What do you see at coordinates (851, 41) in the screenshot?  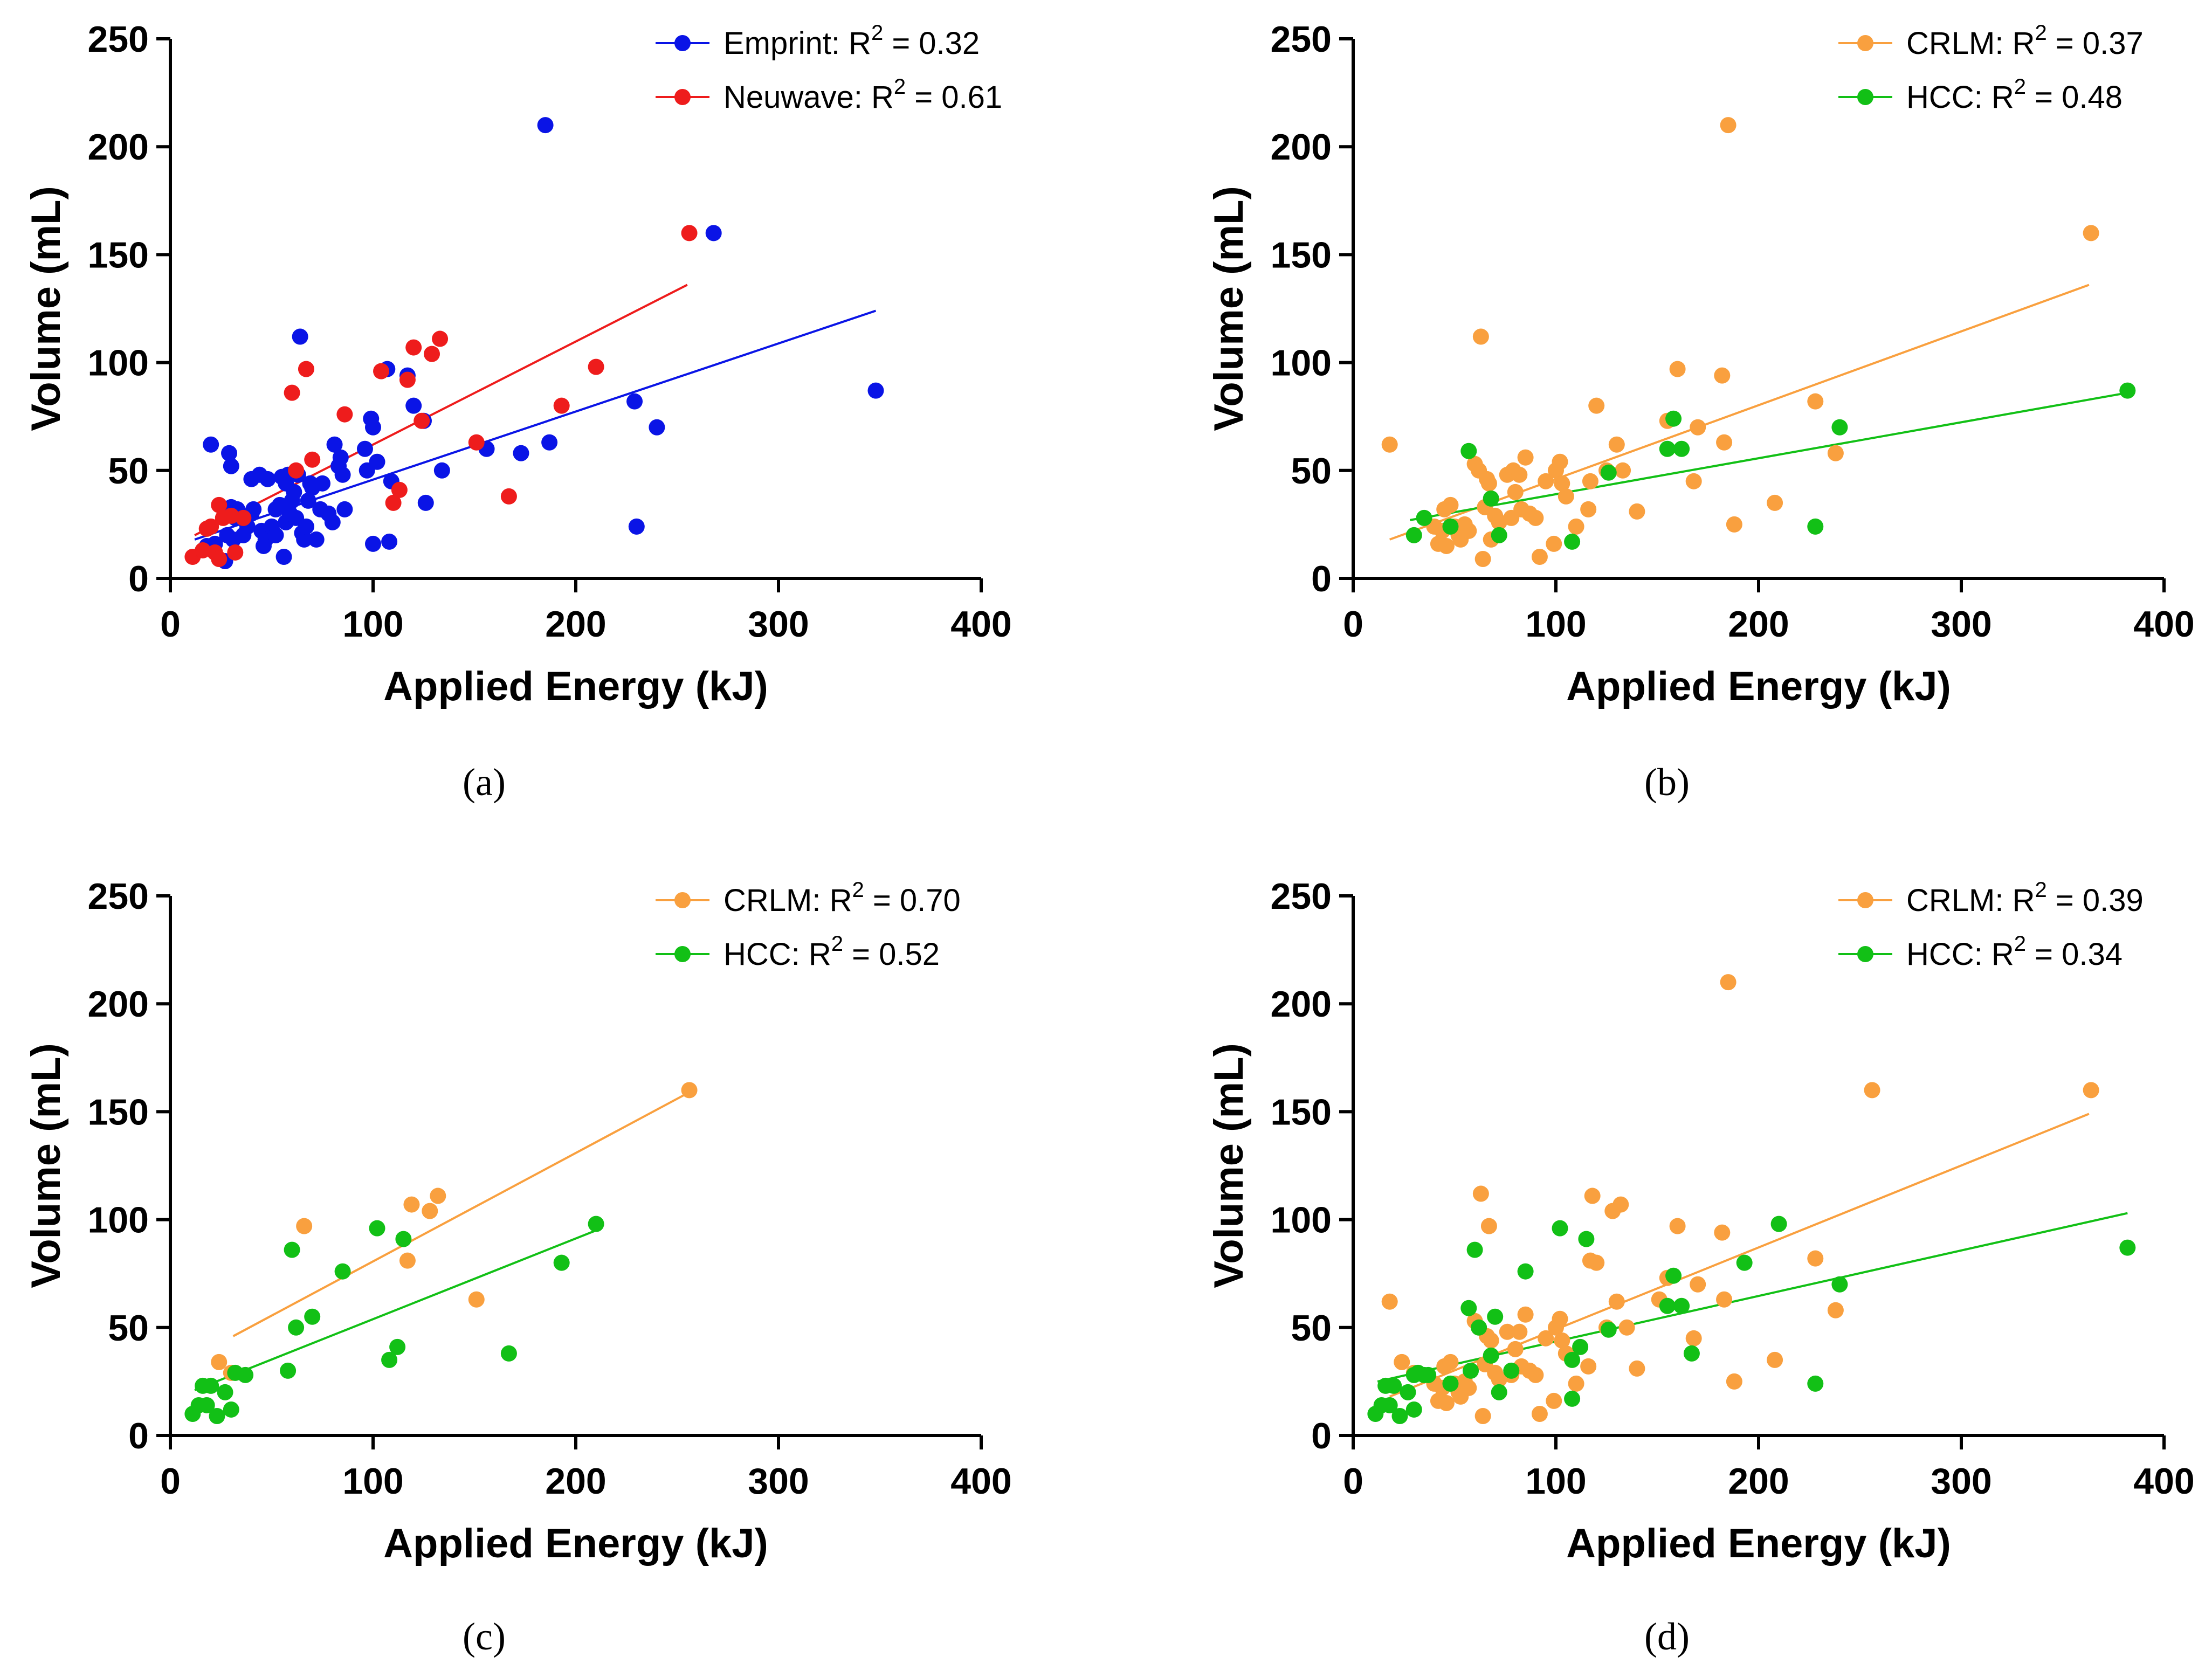 I see `legend-label: Emprint: R2 = 0.32` at bounding box center [851, 41].